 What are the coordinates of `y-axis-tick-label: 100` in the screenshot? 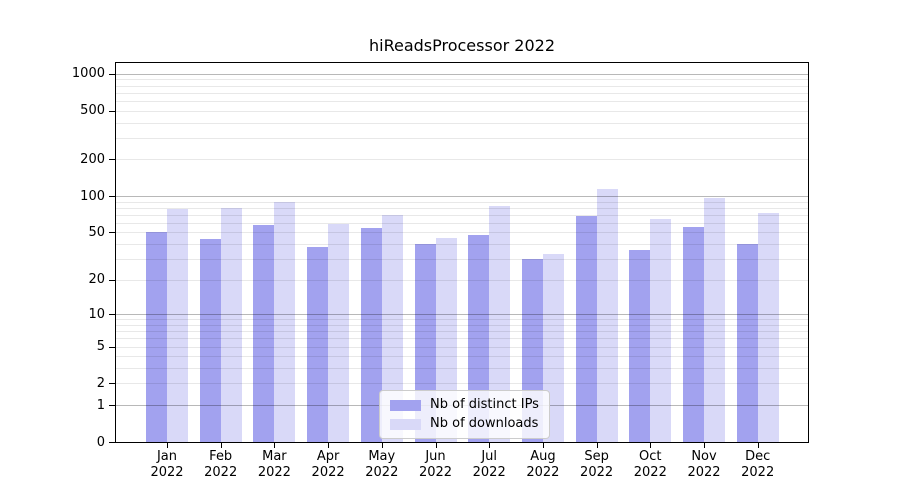 It's located at (92, 196).